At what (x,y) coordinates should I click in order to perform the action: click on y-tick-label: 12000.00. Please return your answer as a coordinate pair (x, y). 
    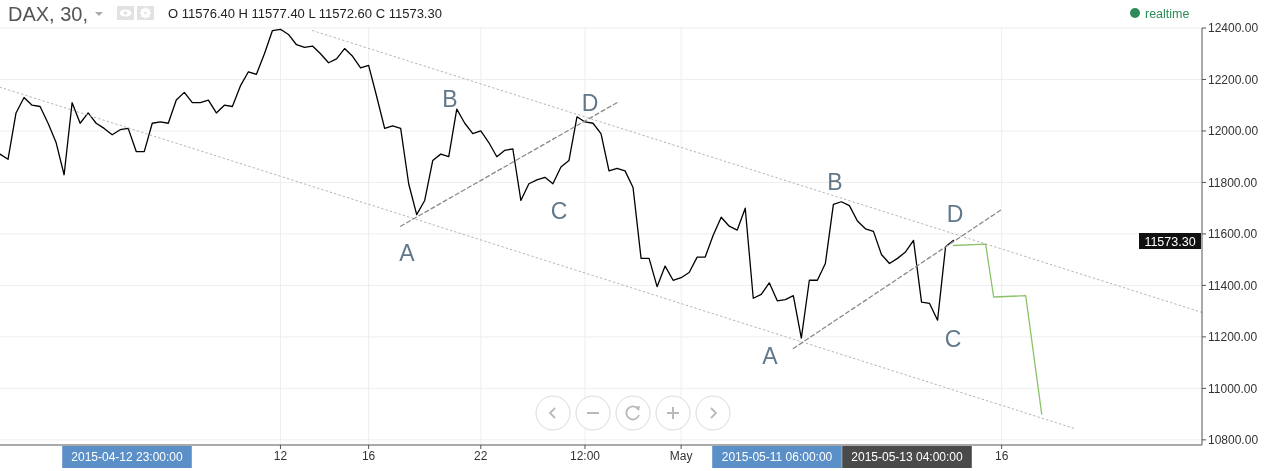
    Looking at the image, I should click on (1233, 131).